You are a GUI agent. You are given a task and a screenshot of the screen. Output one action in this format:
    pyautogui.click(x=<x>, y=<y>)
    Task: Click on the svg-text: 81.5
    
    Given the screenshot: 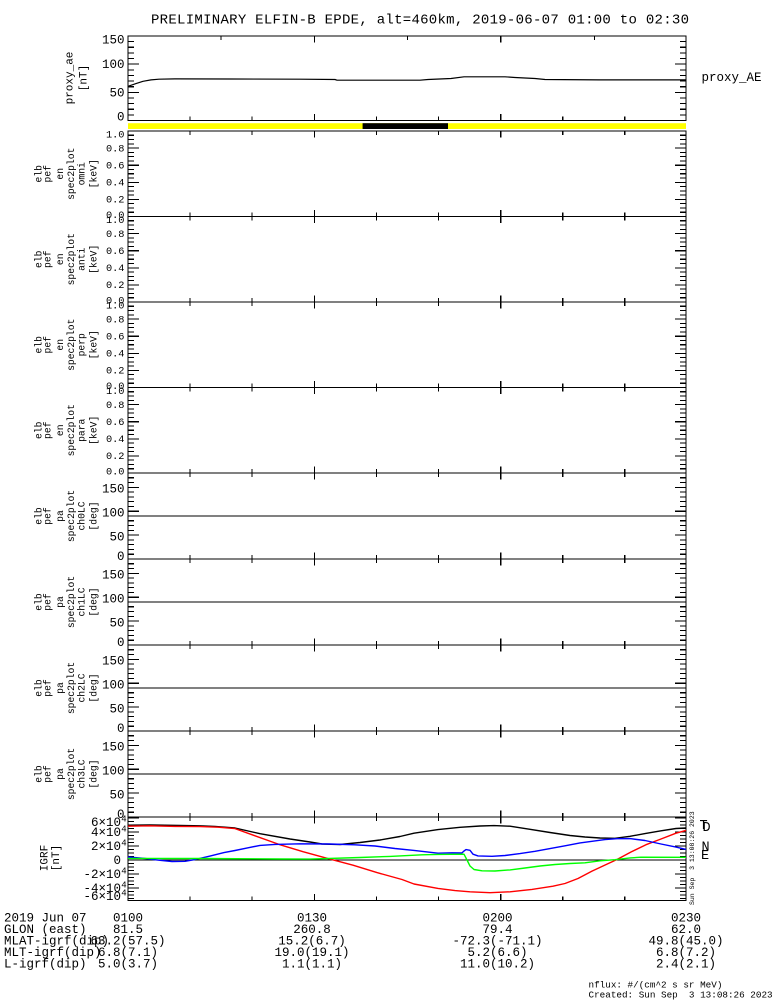 What is the action you would take?
    pyautogui.click(x=128, y=930)
    